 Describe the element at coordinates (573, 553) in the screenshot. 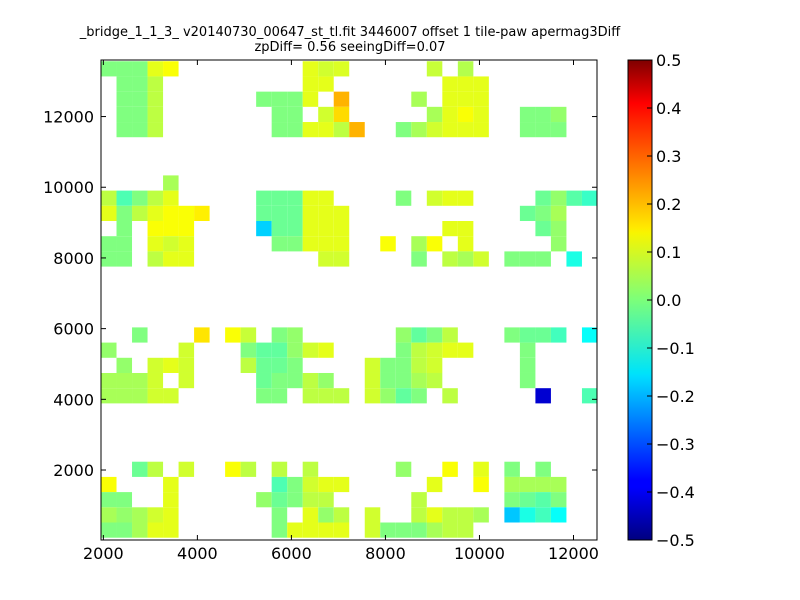

I see `x-tick-label: 12000` at that location.